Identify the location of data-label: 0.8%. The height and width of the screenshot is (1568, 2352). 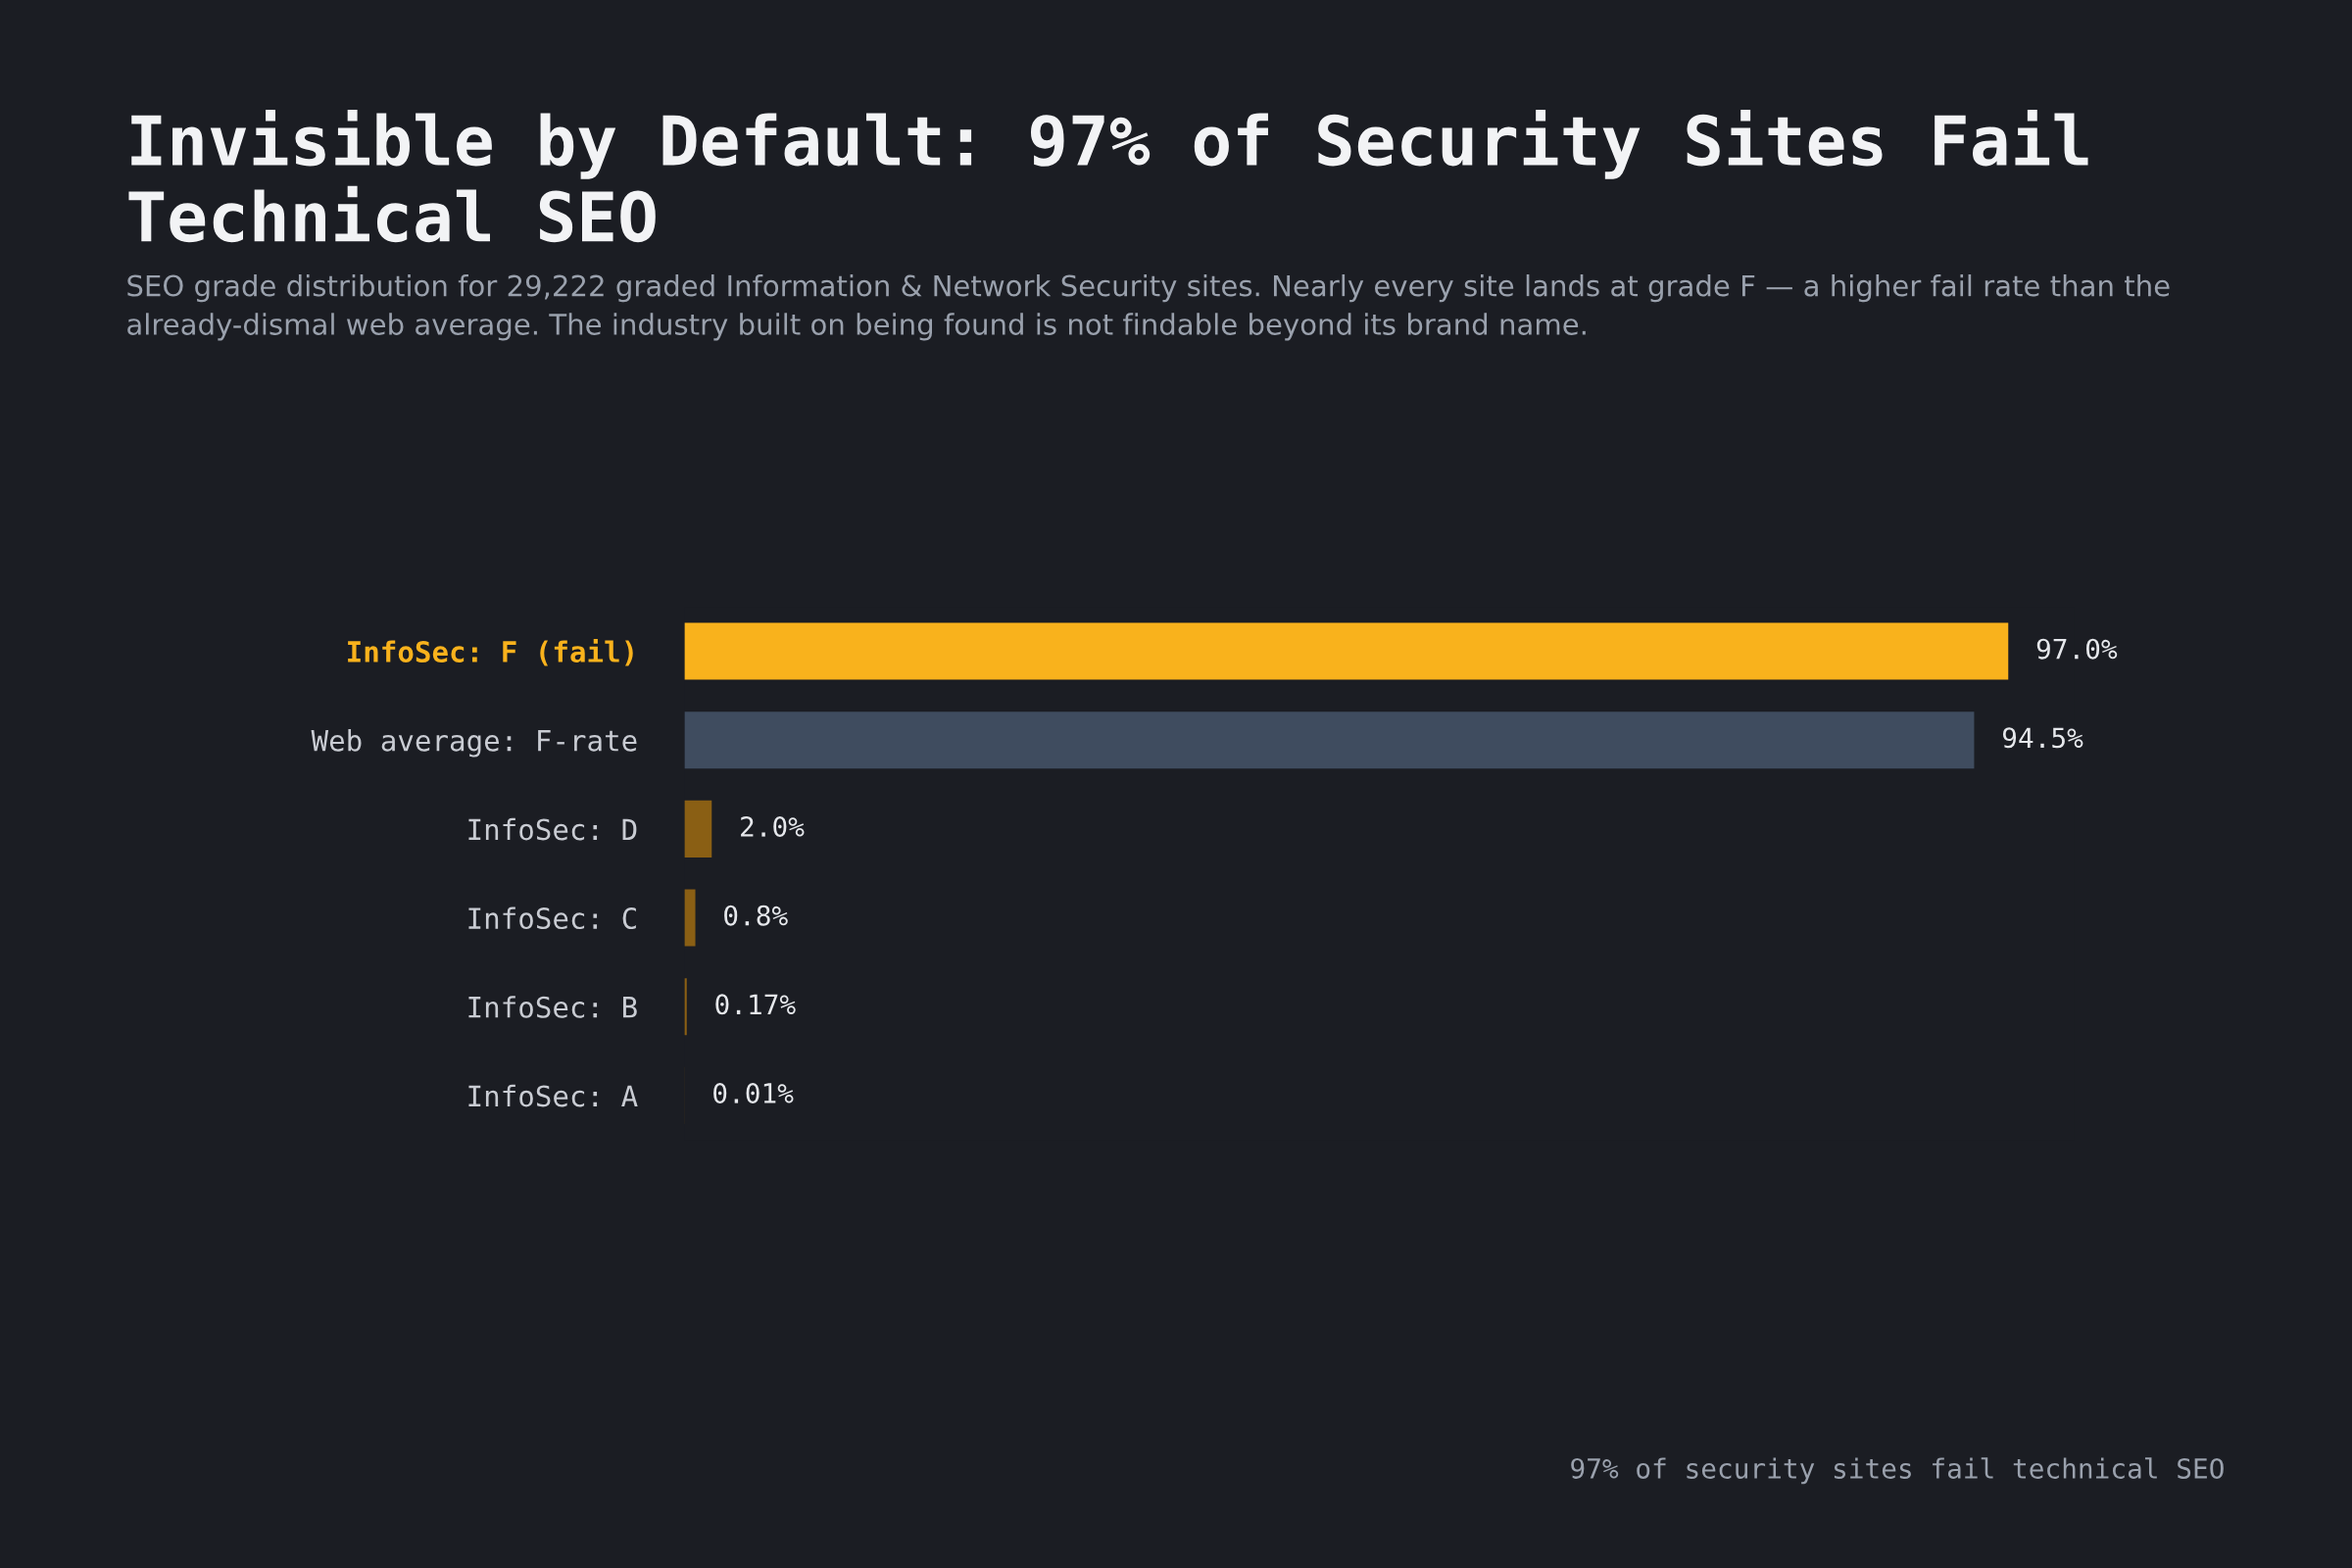
(756, 915).